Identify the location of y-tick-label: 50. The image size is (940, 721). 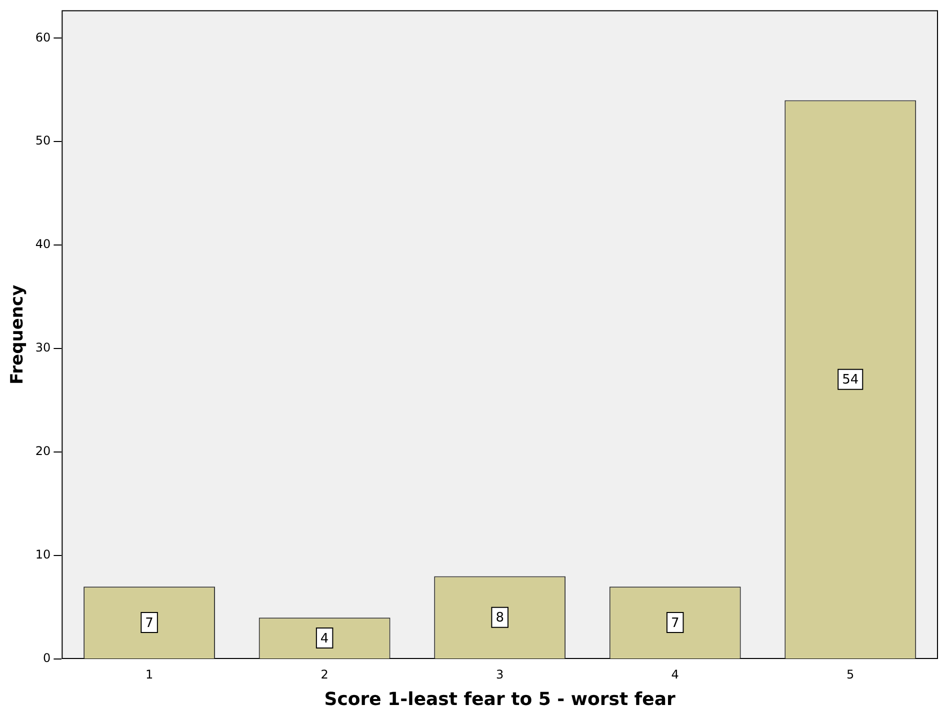
(43, 141).